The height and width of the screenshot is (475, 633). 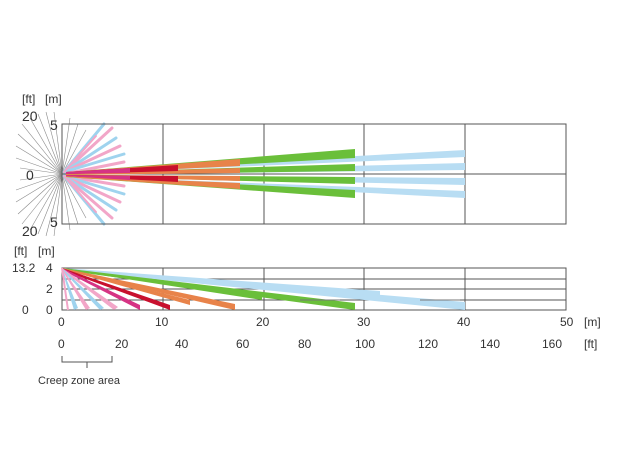 What do you see at coordinates (162, 322) in the screenshot?
I see `x-m-tick-10: 10` at bounding box center [162, 322].